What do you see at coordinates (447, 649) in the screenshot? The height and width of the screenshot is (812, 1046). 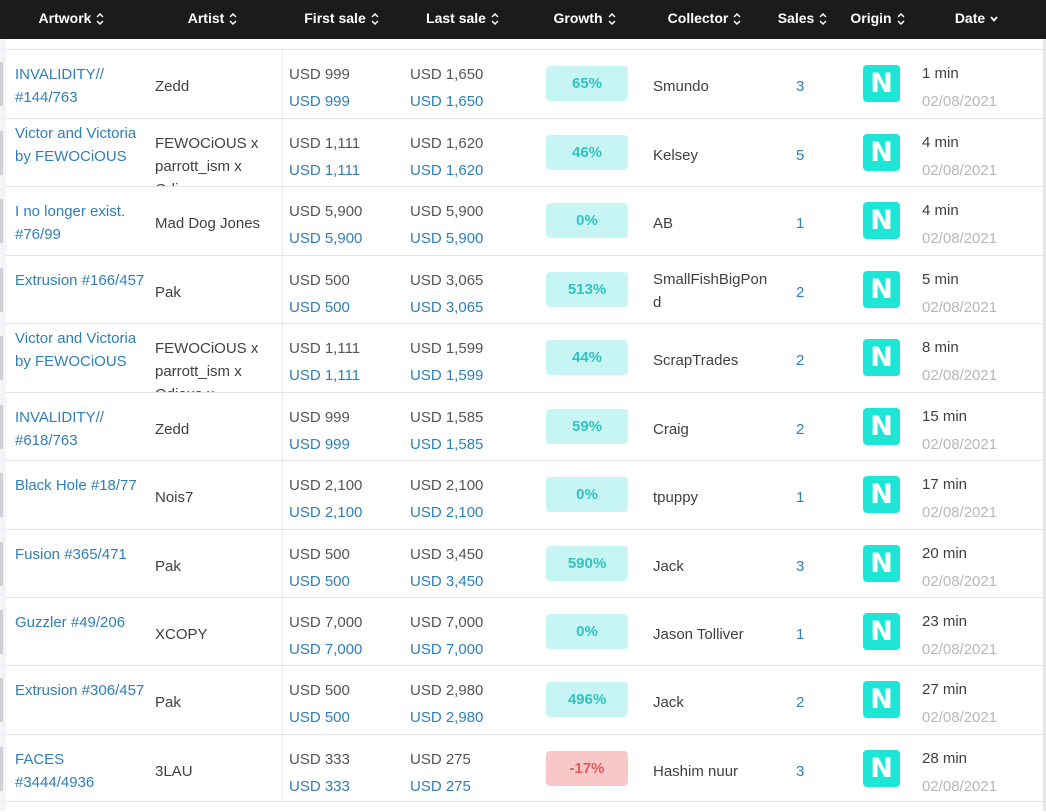 I see `last-sale-link: USD 7,000` at bounding box center [447, 649].